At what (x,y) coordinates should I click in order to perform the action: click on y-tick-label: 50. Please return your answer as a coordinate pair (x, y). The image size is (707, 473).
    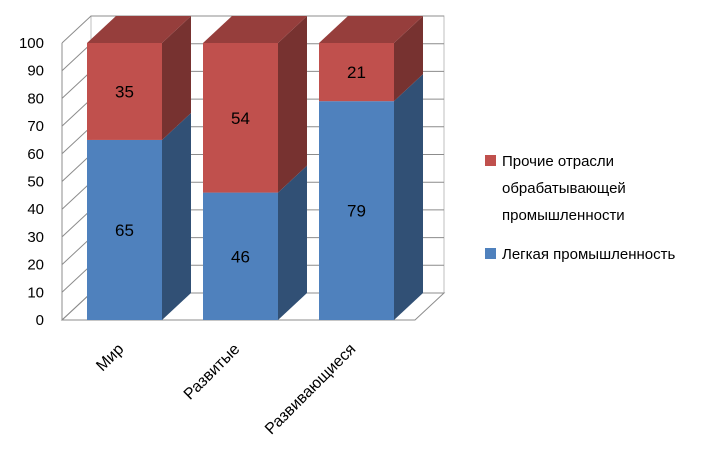
    Looking at the image, I should click on (35, 182).